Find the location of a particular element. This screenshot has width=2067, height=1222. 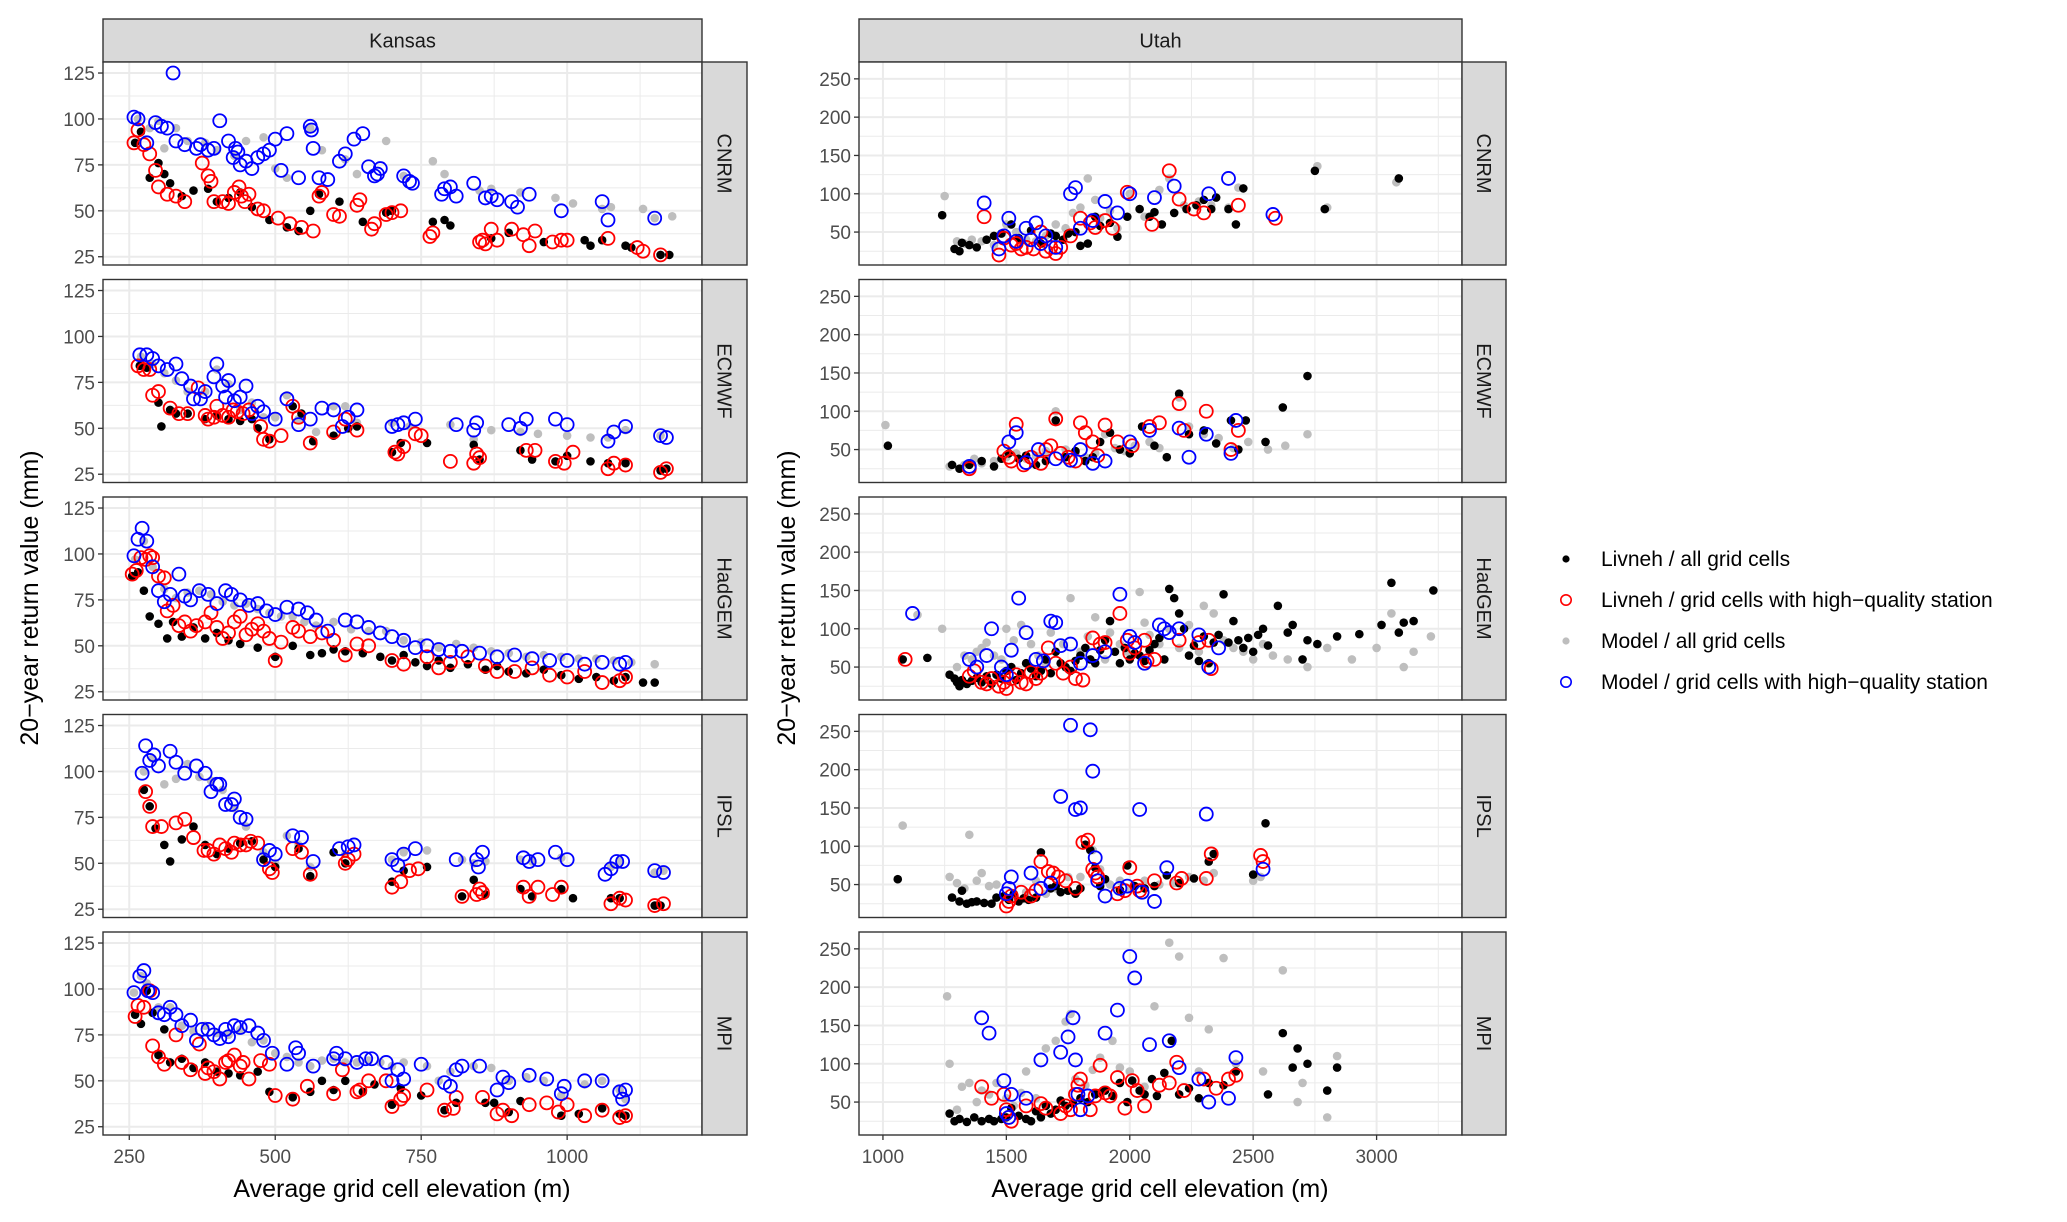

y-tick-label: 150 is located at coordinates (835, 374).